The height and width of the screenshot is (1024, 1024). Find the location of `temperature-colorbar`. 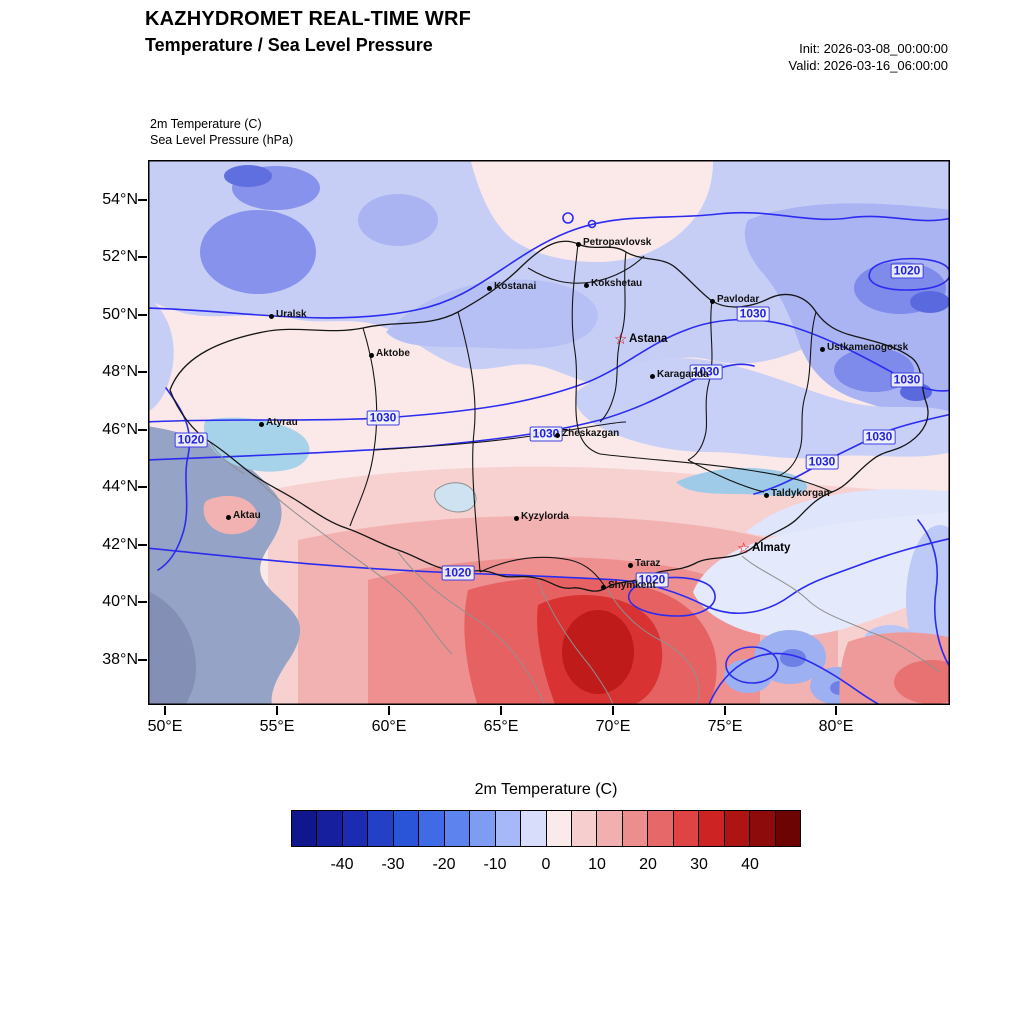

temperature-colorbar is located at coordinates (546, 828).